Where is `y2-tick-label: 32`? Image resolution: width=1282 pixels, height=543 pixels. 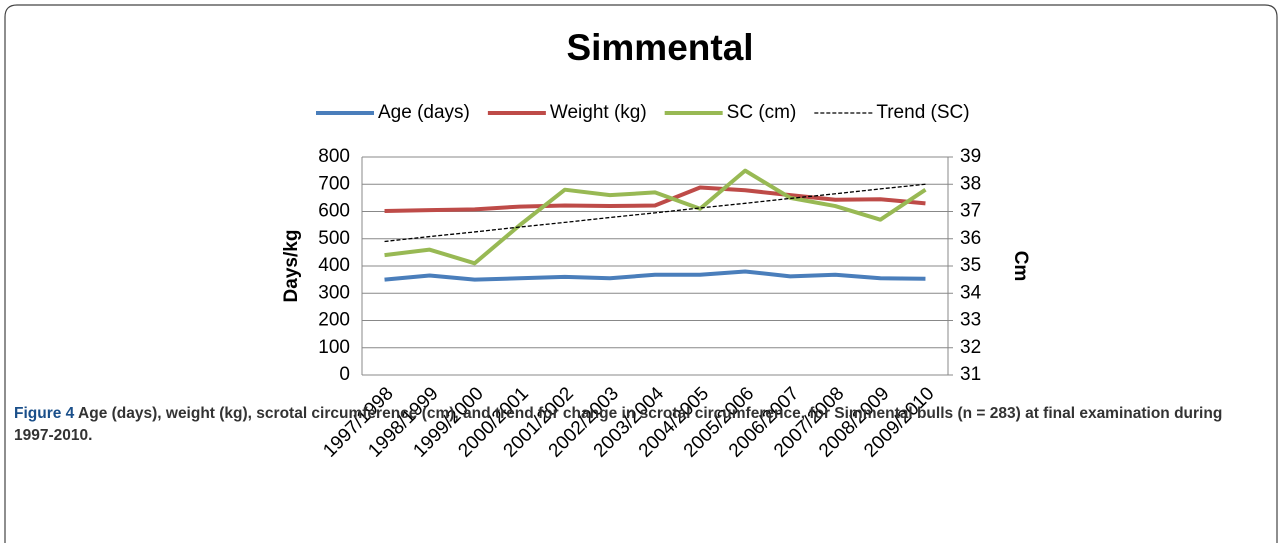 y2-tick-label: 32 is located at coordinates (970, 347).